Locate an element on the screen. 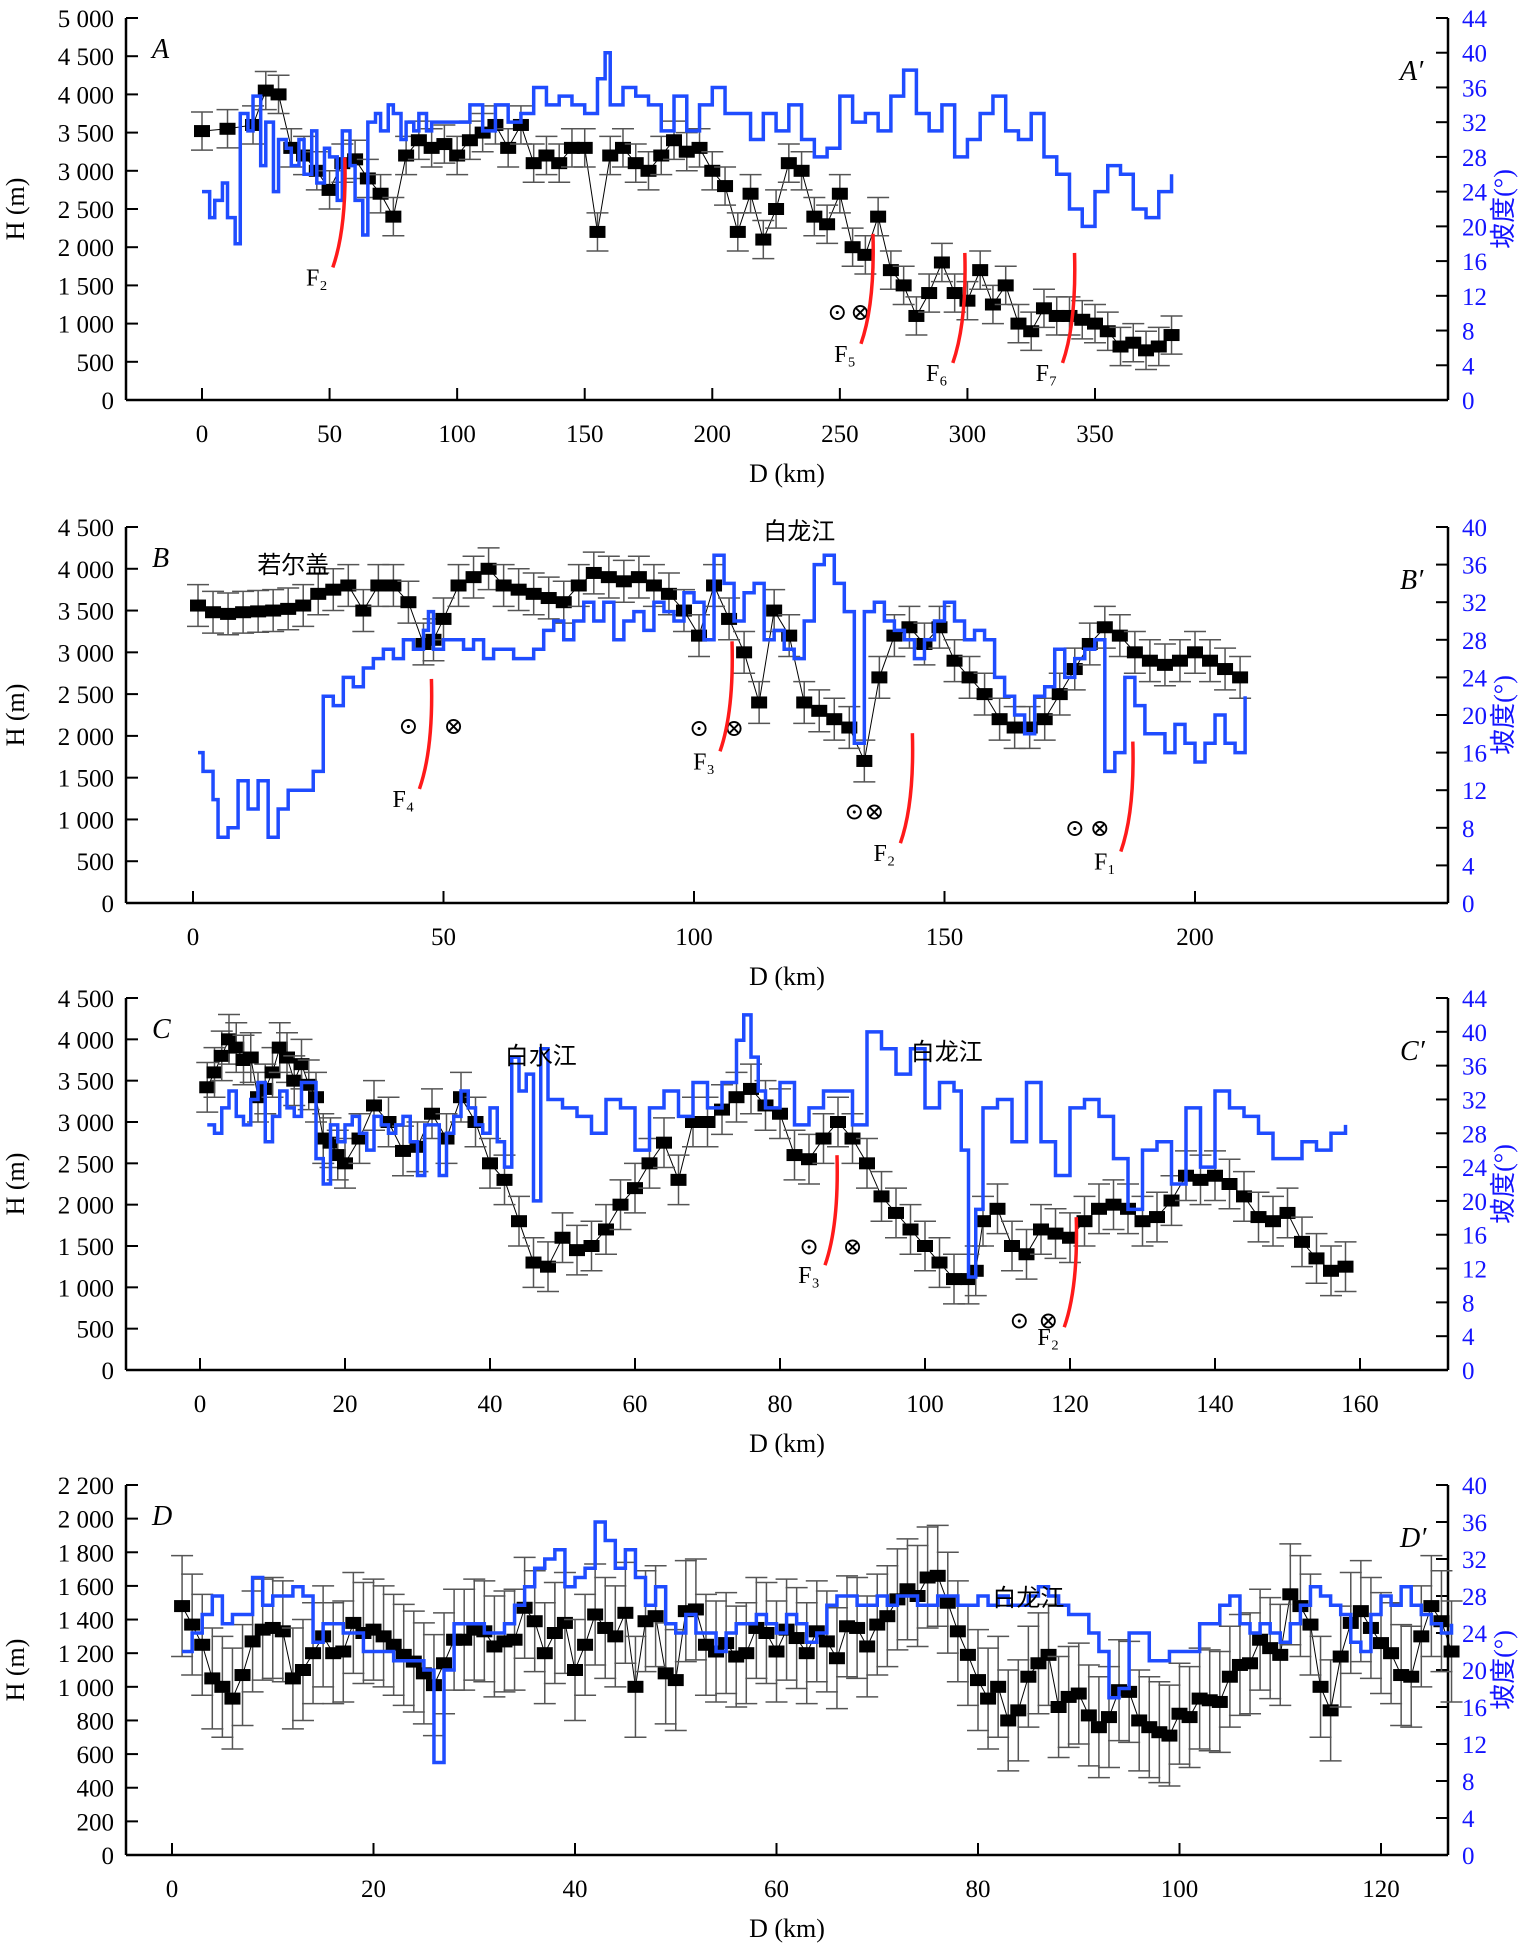 Image resolution: width=1530 pixels, height=1945 pixels. y-right-tick-label: 44 is located at coordinates (1475, 19).